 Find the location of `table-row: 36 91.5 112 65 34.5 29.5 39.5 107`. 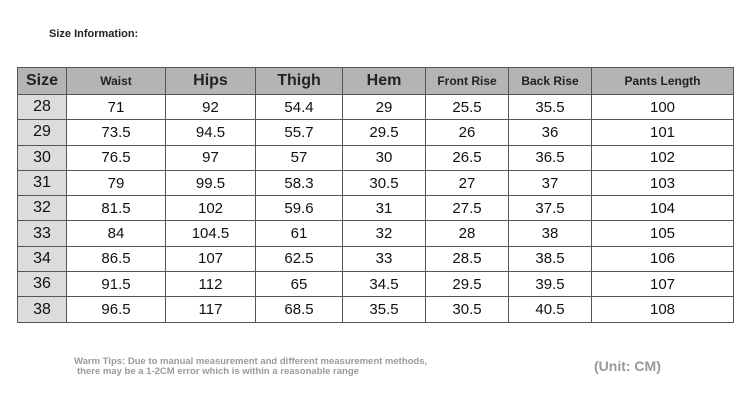

table-row: 36 91.5 112 65 34.5 29.5 39.5 107 is located at coordinates (375, 284).